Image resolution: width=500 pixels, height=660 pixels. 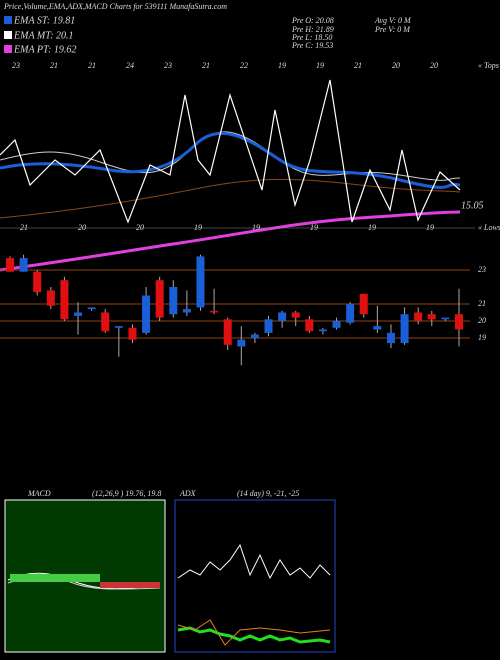 I want to click on stat: Avg V: 0 M, so click(x=393, y=20).